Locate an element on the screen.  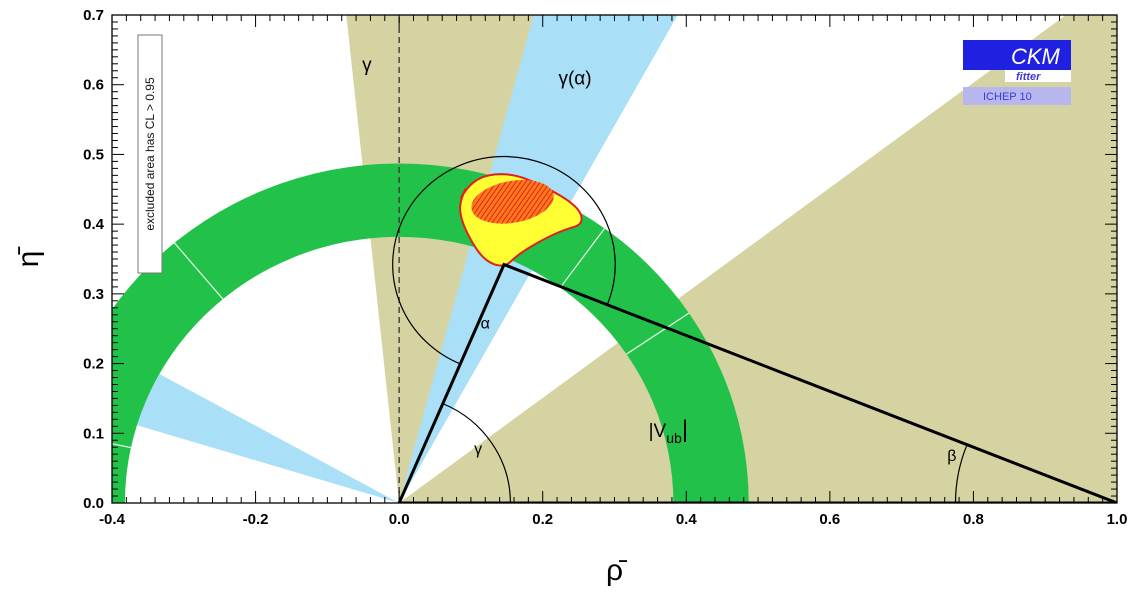
gamma-band-label: γ is located at coordinates (367, 65).